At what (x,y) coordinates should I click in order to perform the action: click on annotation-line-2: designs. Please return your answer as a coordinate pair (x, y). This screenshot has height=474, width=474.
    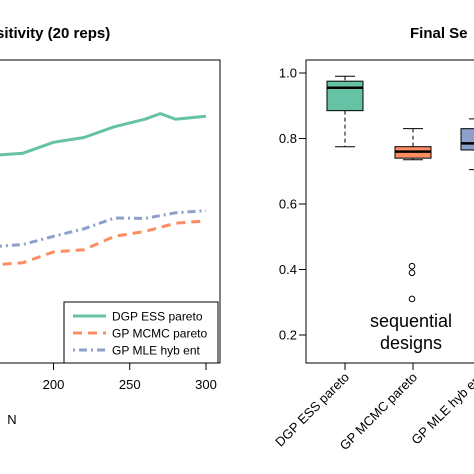
    Looking at the image, I should click on (411, 343).